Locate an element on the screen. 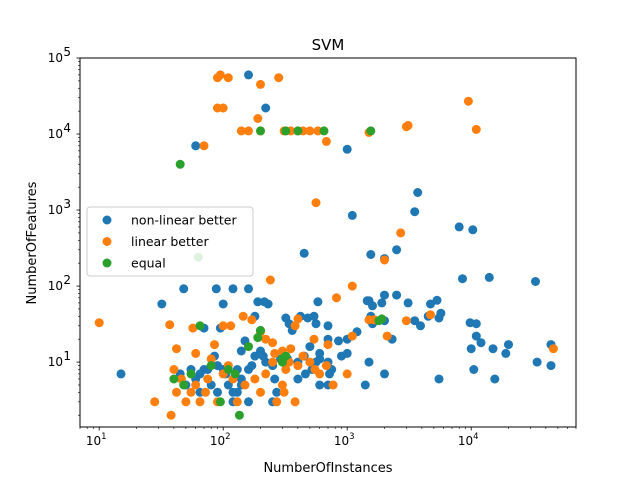 The image size is (640, 480). x-axis-ticks: 10¹ 10² 10³ 10⁴ is located at coordinates (328, 437).